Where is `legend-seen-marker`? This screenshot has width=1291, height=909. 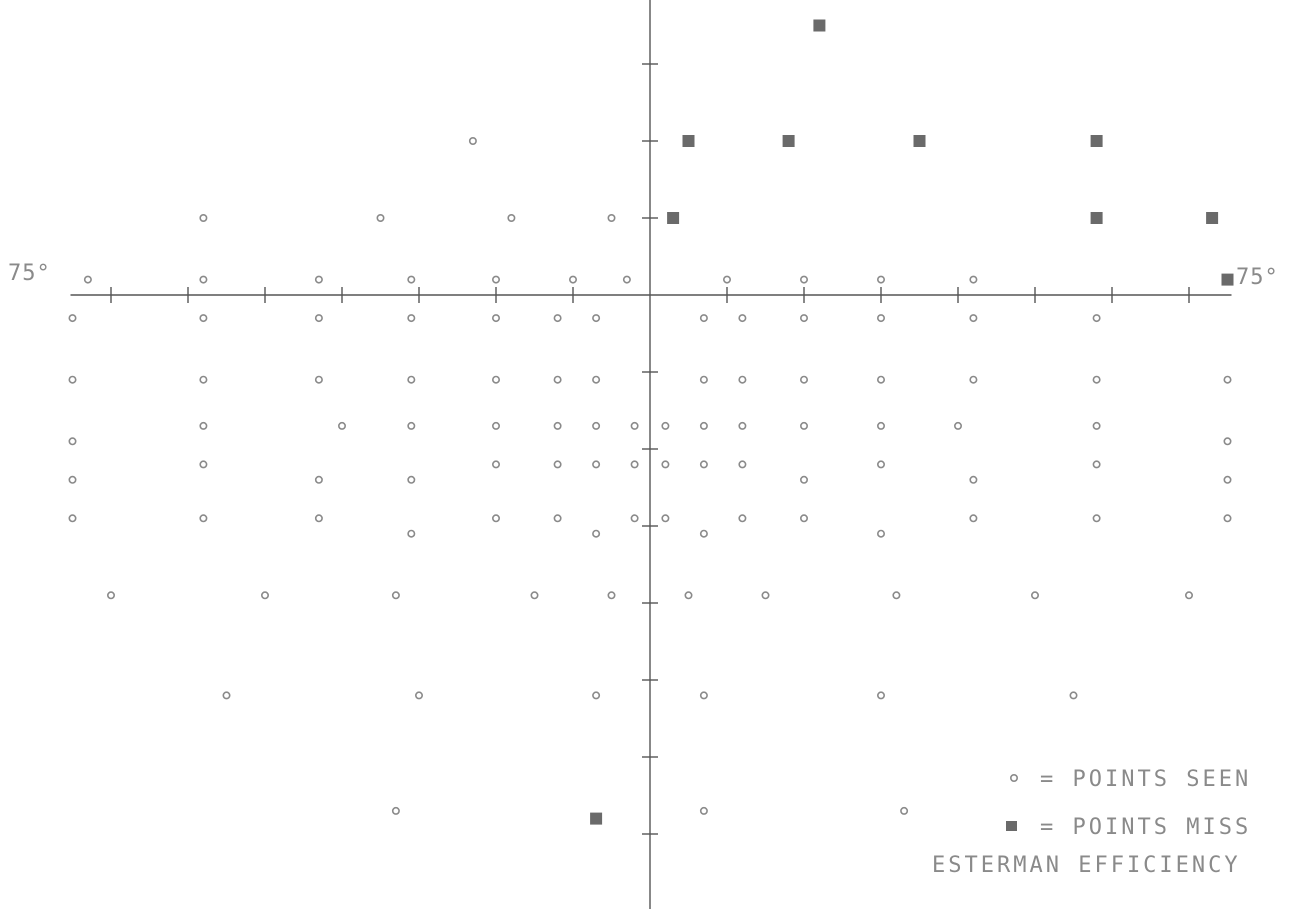
legend-seen-marker is located at coordinates (1013, 777).